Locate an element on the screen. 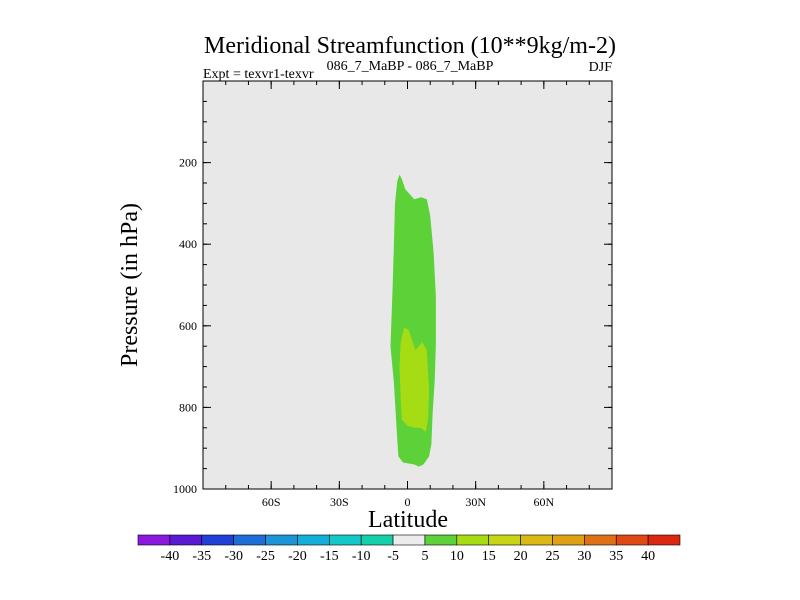  colorbar-label: -5 is located at coordinates (393, 556).